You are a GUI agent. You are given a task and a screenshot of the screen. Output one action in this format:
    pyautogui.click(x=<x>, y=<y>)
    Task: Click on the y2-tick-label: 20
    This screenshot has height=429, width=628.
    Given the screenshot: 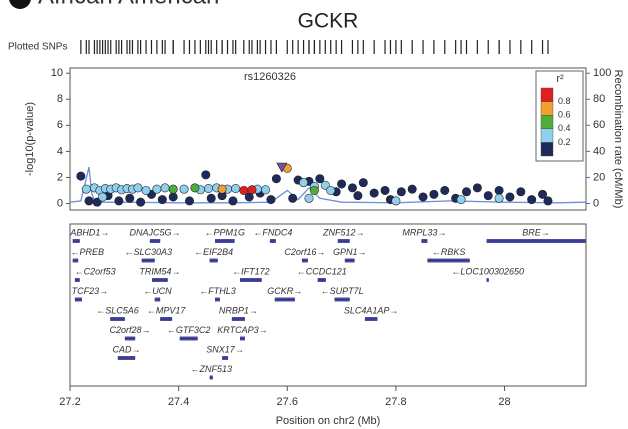 What is the action you would take?
    pyautogui.click(x=599, y=177)
    